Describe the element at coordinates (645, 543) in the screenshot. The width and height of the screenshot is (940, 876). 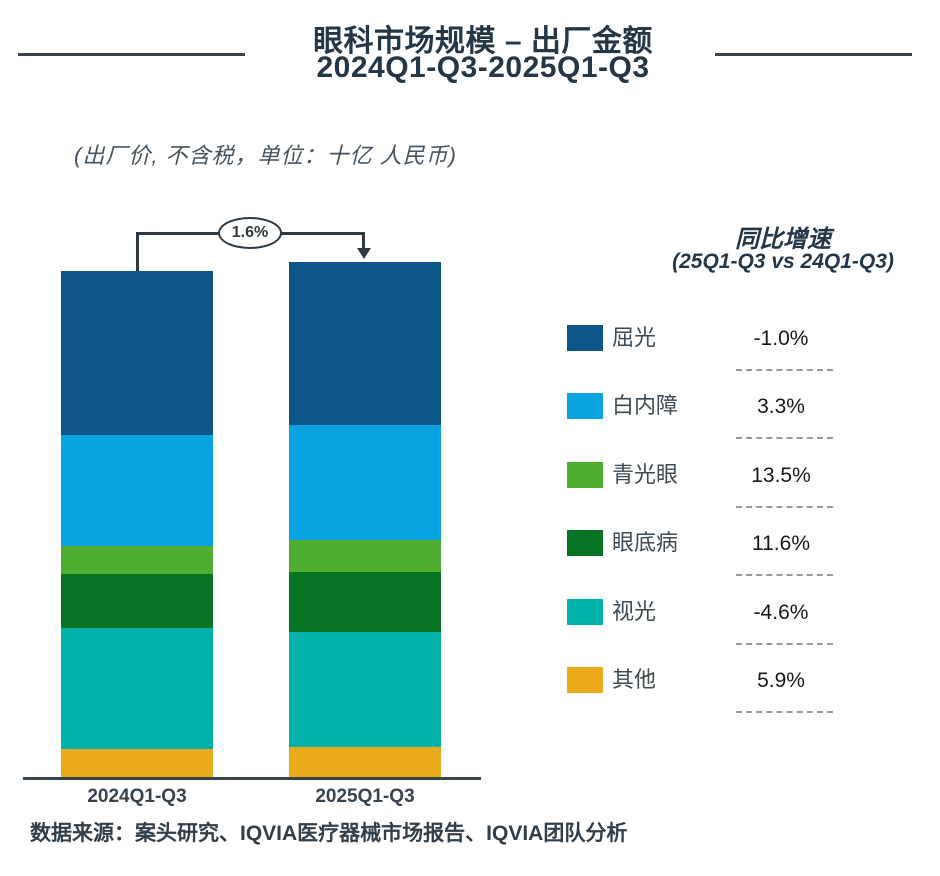
I see `legend-label-fundus-disease: 眼底病` at that location.